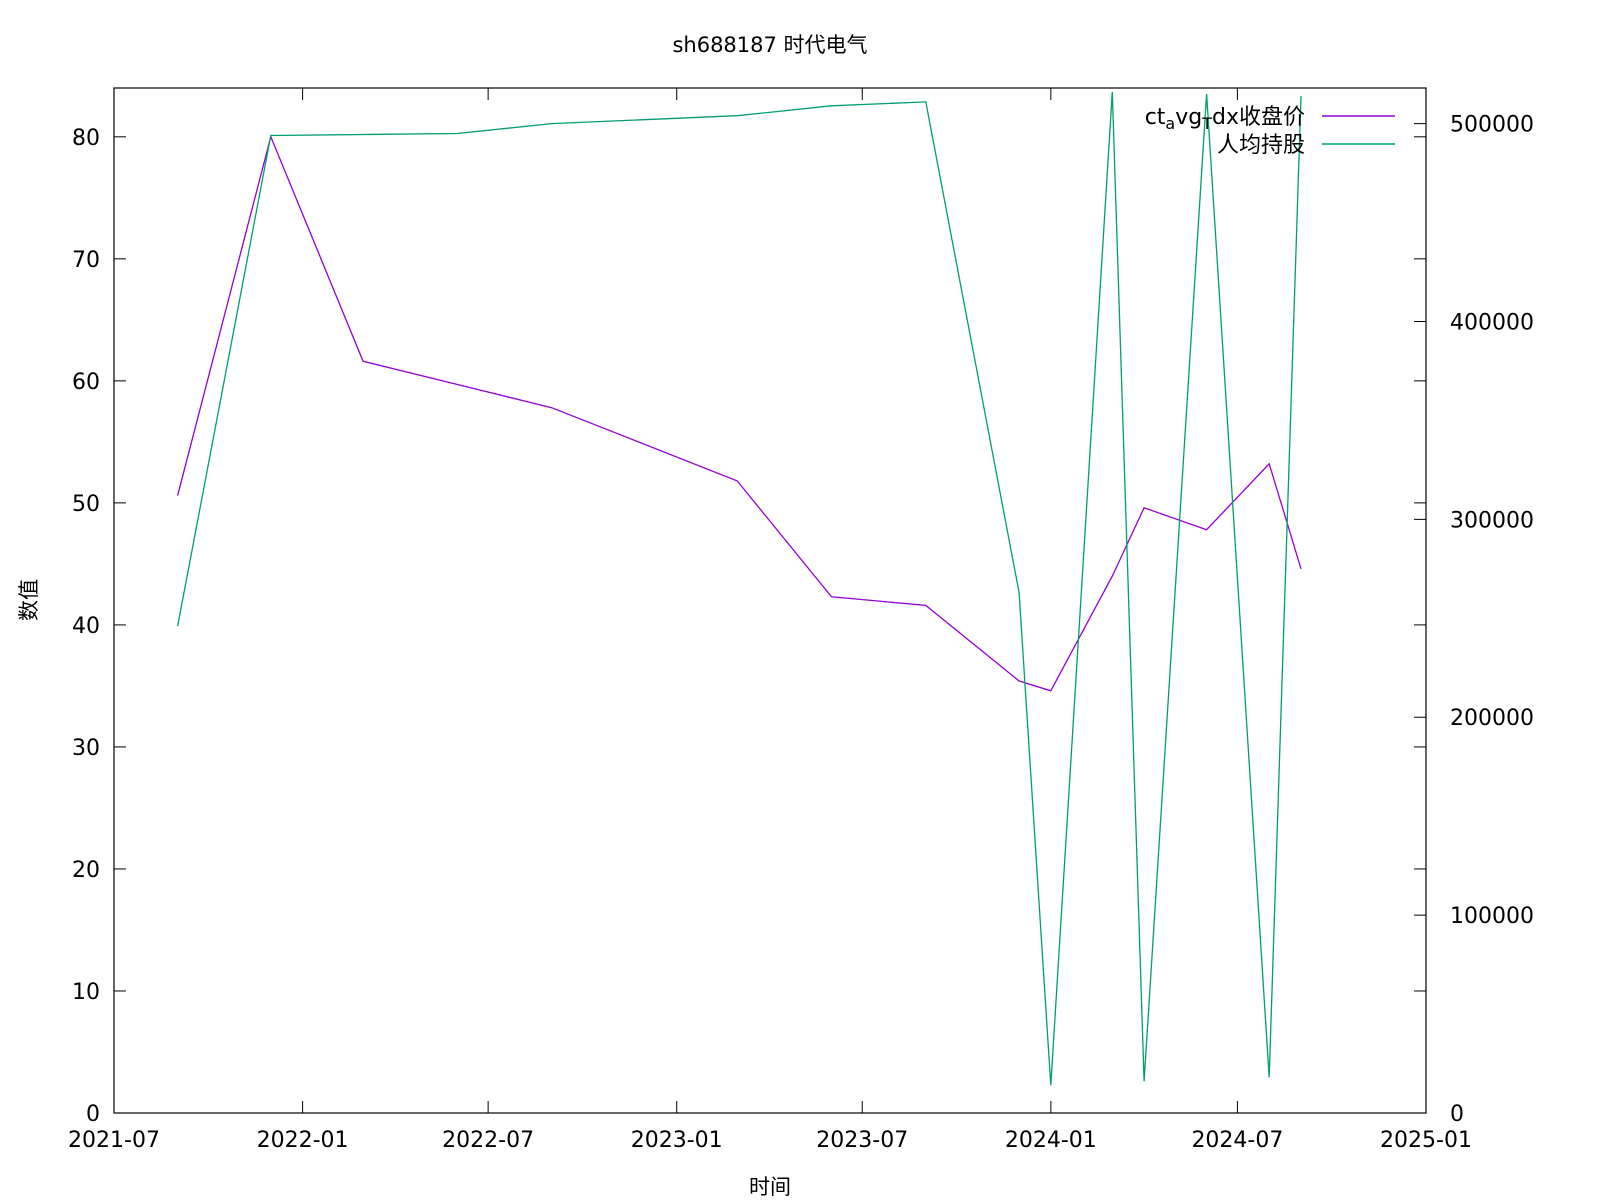  What do you see at coordinates (303, 1140) in the screenshot?
I see `x-tick-label: 2022-01` at bounding box center [303, 1140].